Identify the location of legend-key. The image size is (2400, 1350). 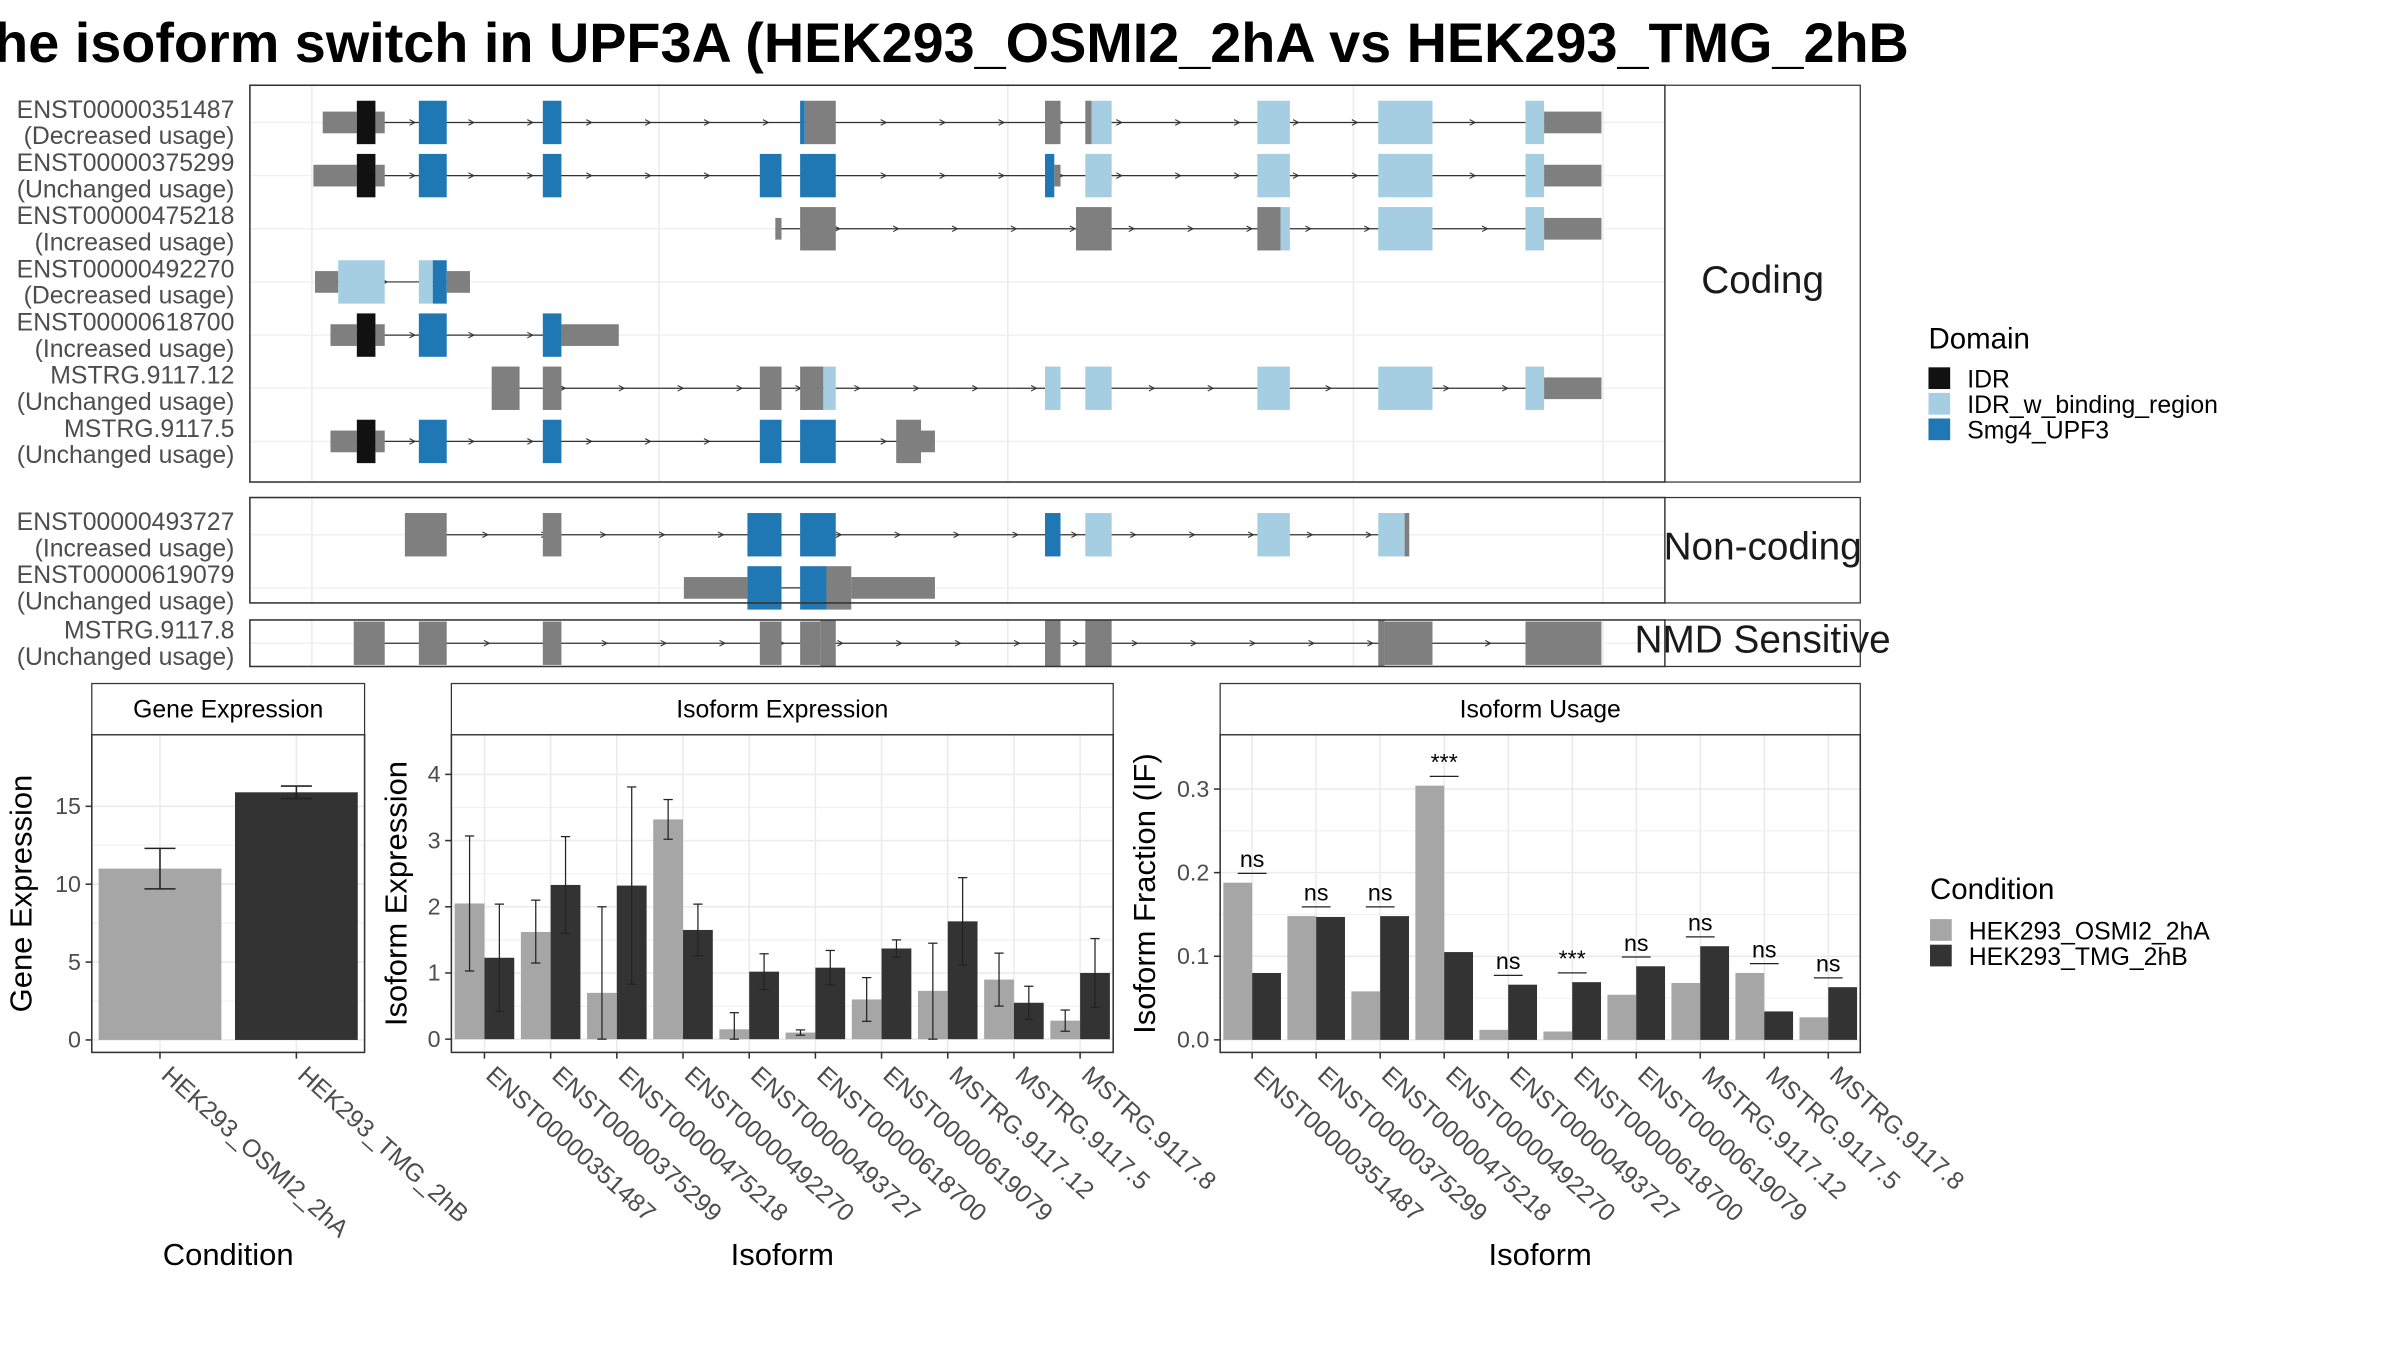
(1941, 930).